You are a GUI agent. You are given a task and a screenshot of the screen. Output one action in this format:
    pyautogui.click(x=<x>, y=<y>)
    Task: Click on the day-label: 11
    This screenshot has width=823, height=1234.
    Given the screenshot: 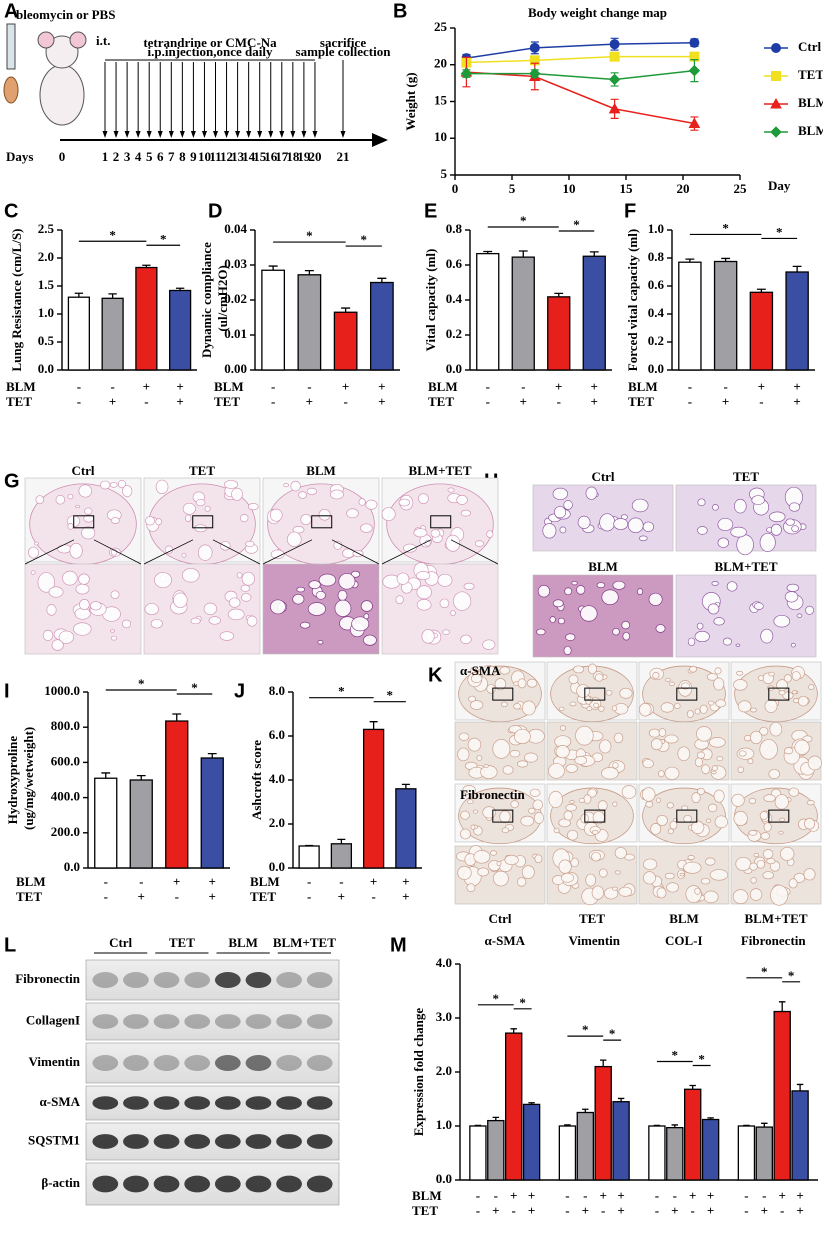 What is the action you would take?
    pyautogui.click(x=215, y=156)
    